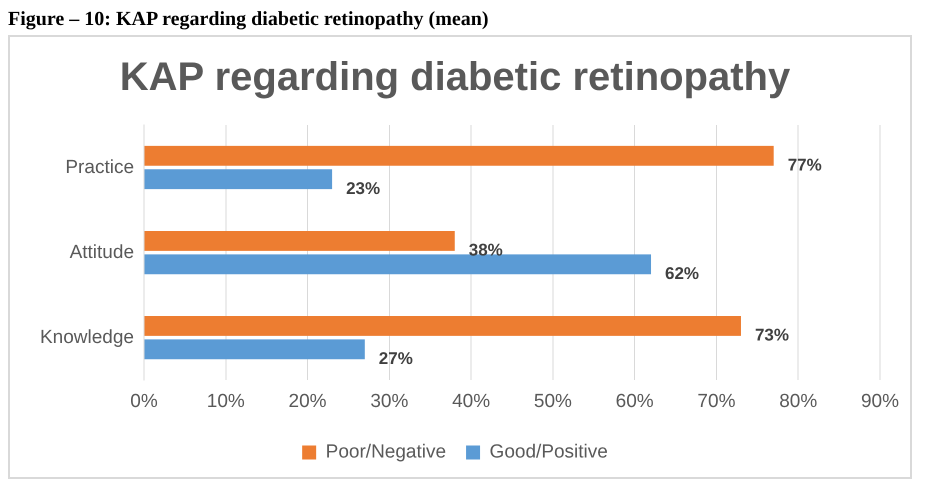 The width and height of the screenshot is (930, 489). What do you see at coordinates (553, 401) in the screenshot?
I see `x-tick-label: 50%` at bounding box center [553, 401].